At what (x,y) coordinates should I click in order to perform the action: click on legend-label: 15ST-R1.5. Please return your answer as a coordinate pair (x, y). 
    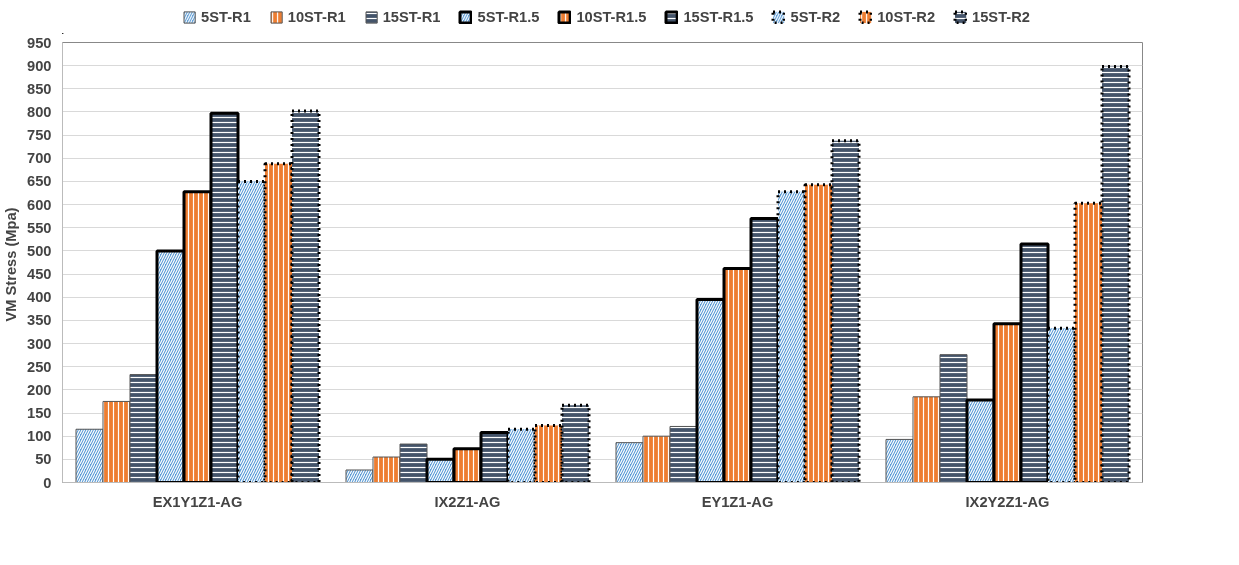
    Looking at the image, I should click on (718, 17).